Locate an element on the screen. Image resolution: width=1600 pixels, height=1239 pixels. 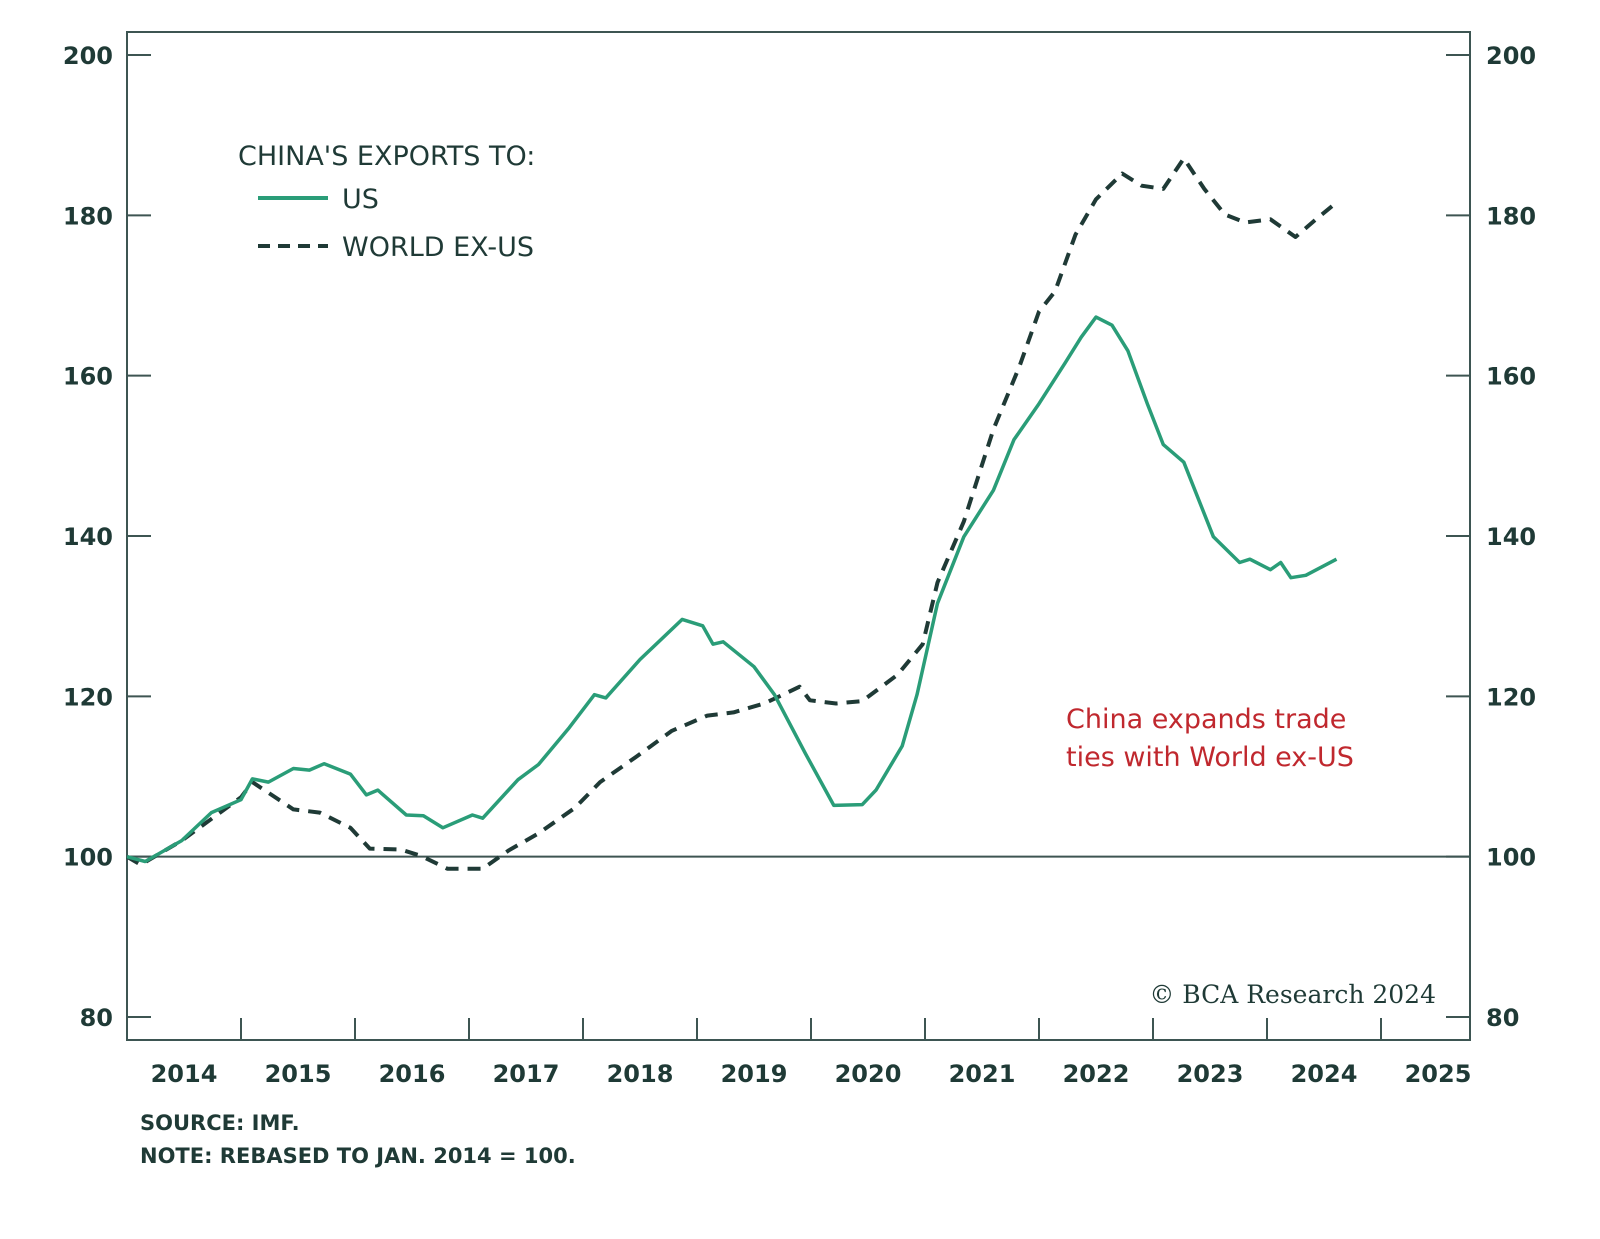
x-tick-label: 2018 is located at coordinates (640, 1074).